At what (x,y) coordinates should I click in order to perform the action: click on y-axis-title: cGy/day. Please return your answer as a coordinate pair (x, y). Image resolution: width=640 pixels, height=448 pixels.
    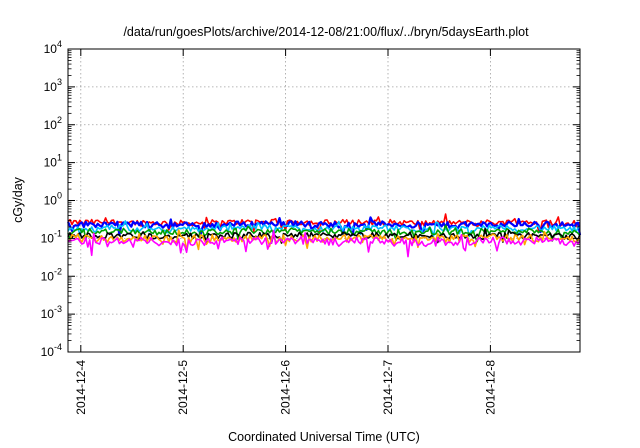
    Looking at the image, I should click on (18, 199).